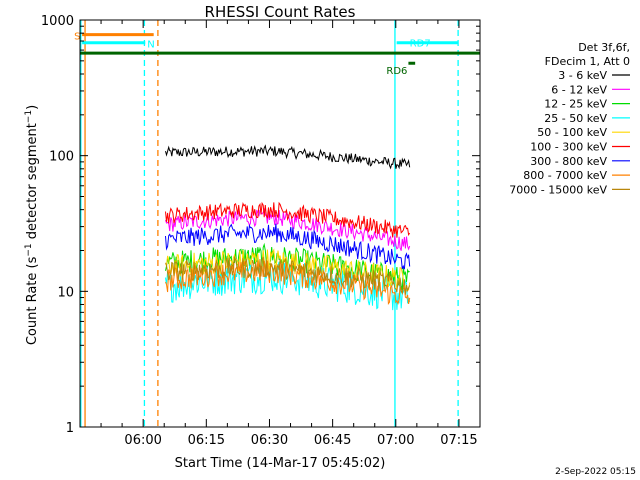  What do you see at coordinates (77, 37) in the screenshot?
I see `status-bar-label: S` at bounding box center [77, 37].